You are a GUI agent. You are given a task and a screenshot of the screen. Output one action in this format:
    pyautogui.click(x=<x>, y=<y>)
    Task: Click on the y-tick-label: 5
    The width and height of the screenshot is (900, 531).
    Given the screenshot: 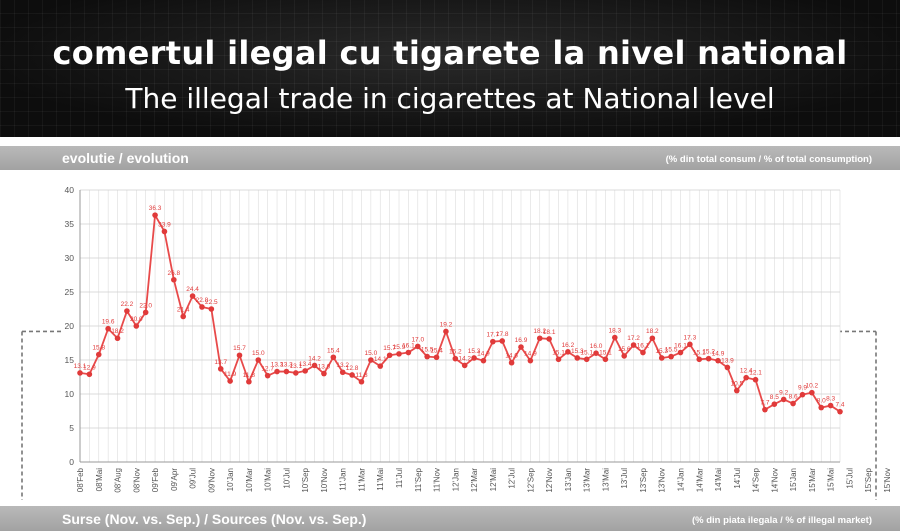 What is the action you would take?
    pyautogui.click(x=71, y=428)
    